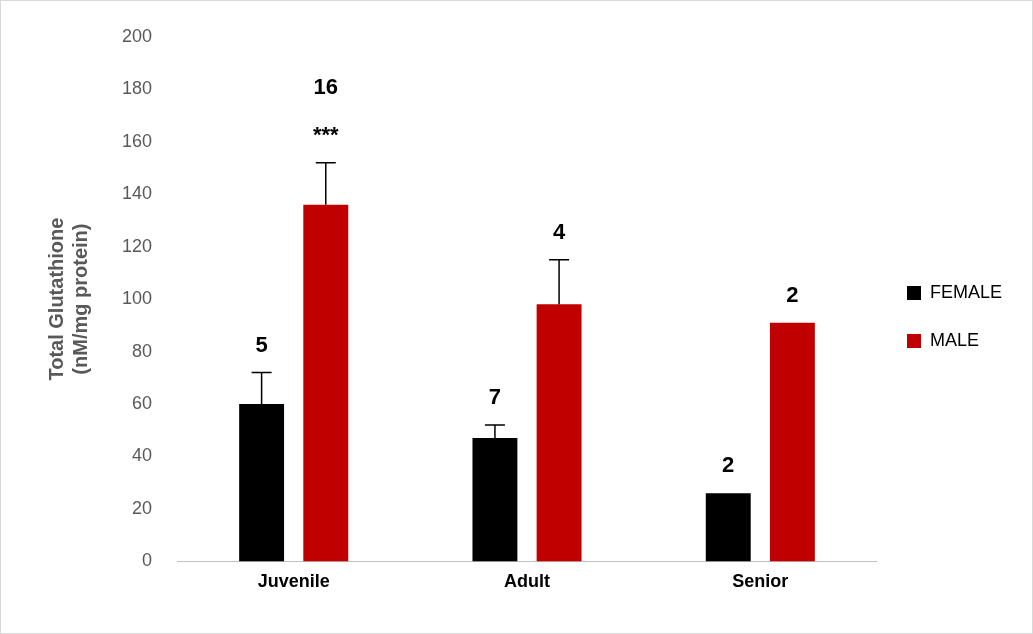 The height and width of the screenshot is (634, 1033). I want to click on y-axis-title: Total Glutathione (nM/mg protein), so click(67, 299).